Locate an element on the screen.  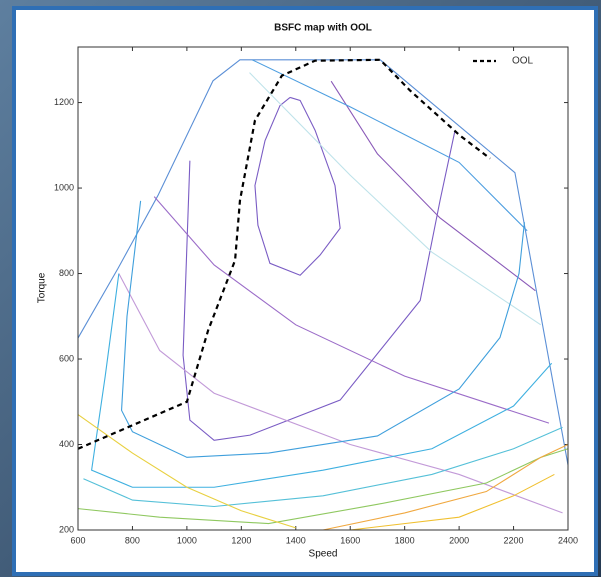
y-tick-label: 1000 is located at coordinates (64, 187).